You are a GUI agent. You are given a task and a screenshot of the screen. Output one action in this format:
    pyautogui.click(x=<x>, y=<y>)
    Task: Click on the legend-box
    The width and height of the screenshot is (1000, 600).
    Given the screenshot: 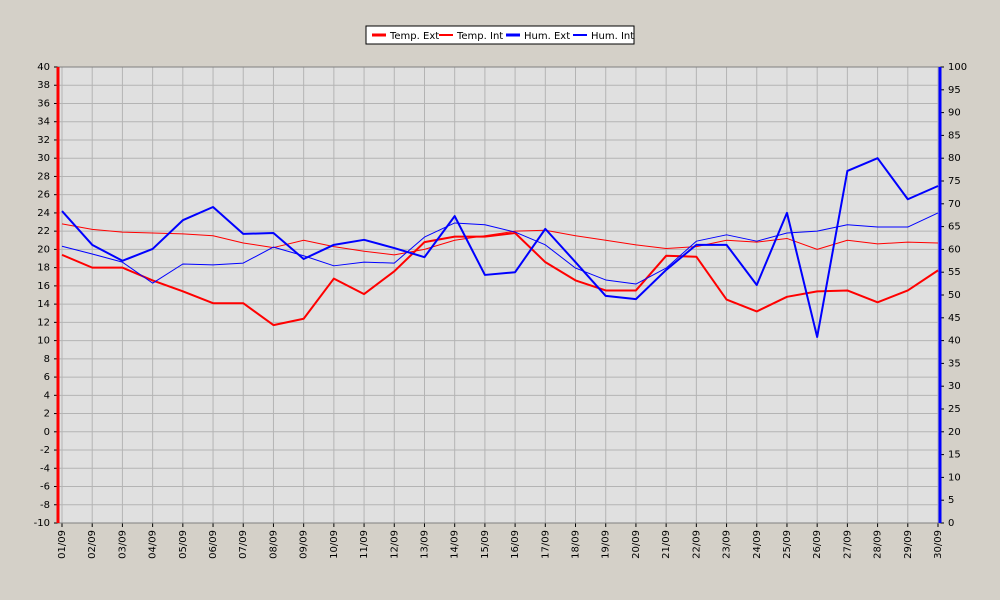 What is the action you would take?
    pyautogui.click(x=500, y=35)
    